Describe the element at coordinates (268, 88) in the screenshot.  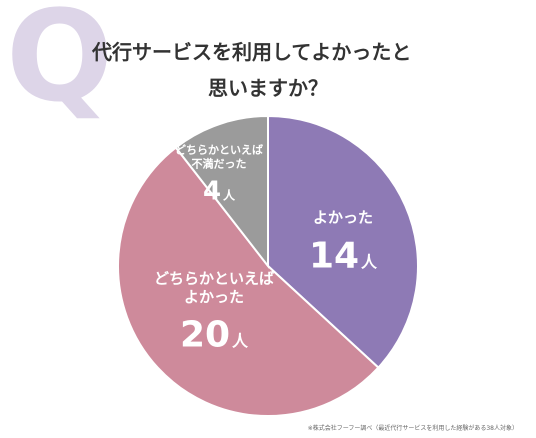
I see `title-line-2: 思いますか？` at that location.